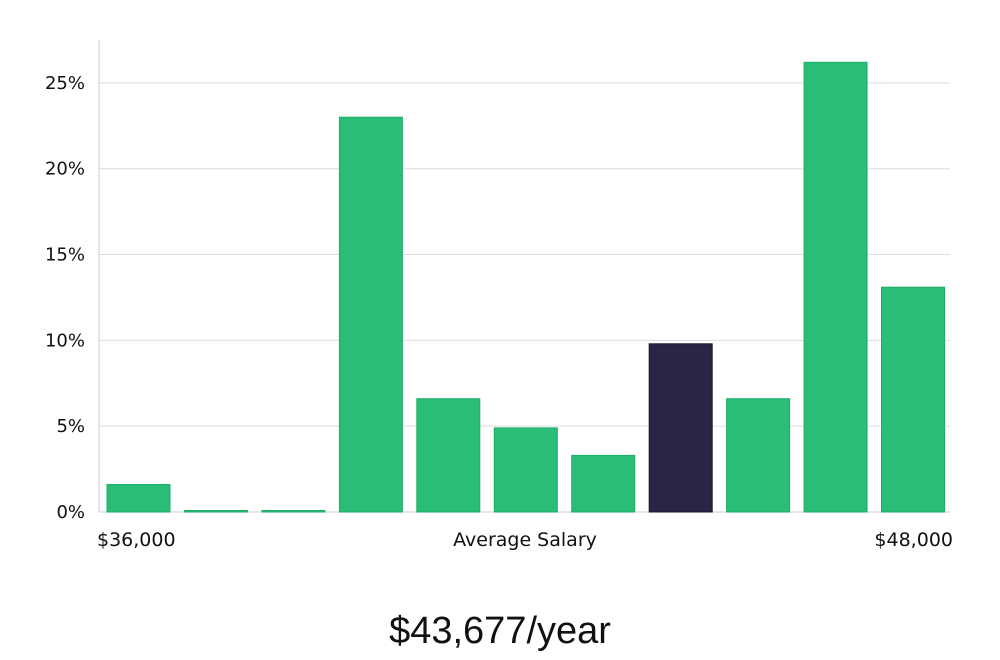 The height and width of the screenshot is (660, 1000). I want to click on y-tick-label: 5%, so click(70, 426).